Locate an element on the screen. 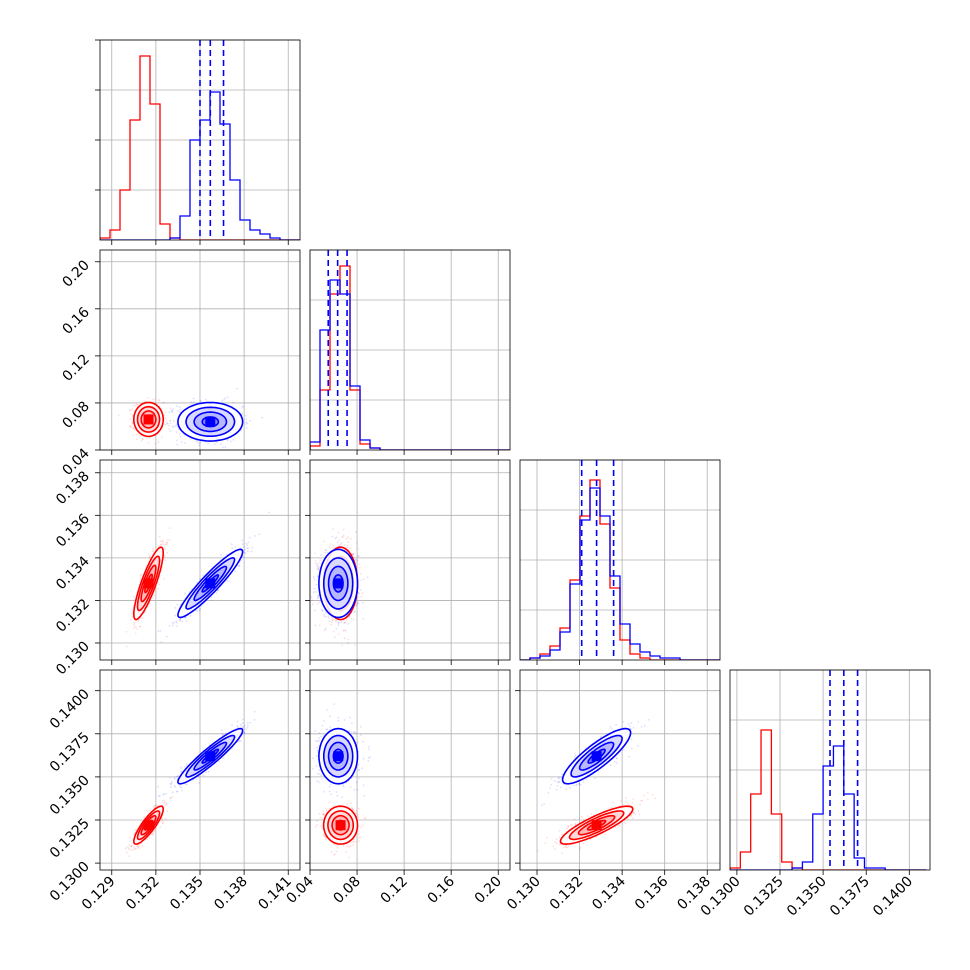 Image resolution: width=970 pixels, height=970 pixels. contours-red is located at coordinates (148, 583).